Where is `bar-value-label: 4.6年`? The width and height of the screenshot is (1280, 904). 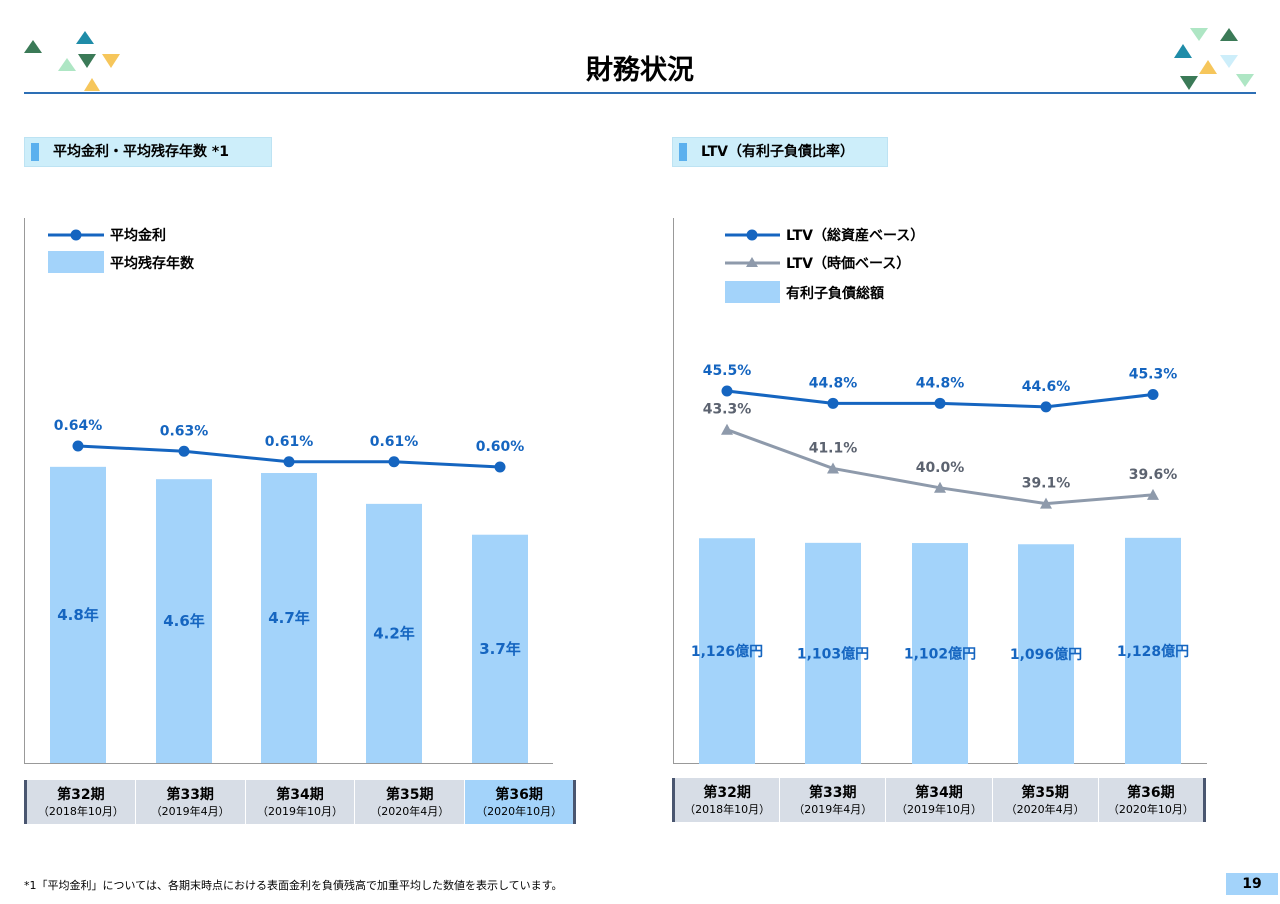
bar-value-label: 4.6年 is located at coordinates (184, 621).